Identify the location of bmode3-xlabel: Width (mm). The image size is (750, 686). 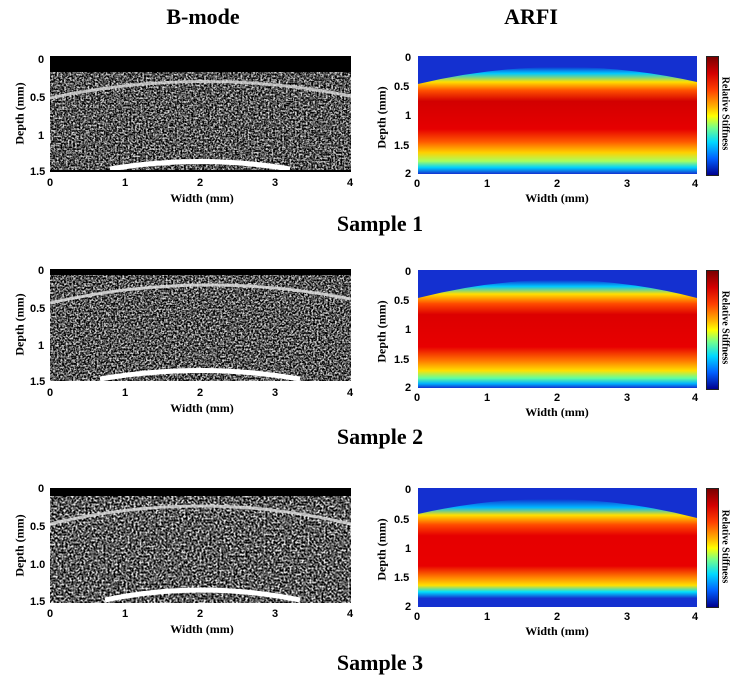
(202, 629).